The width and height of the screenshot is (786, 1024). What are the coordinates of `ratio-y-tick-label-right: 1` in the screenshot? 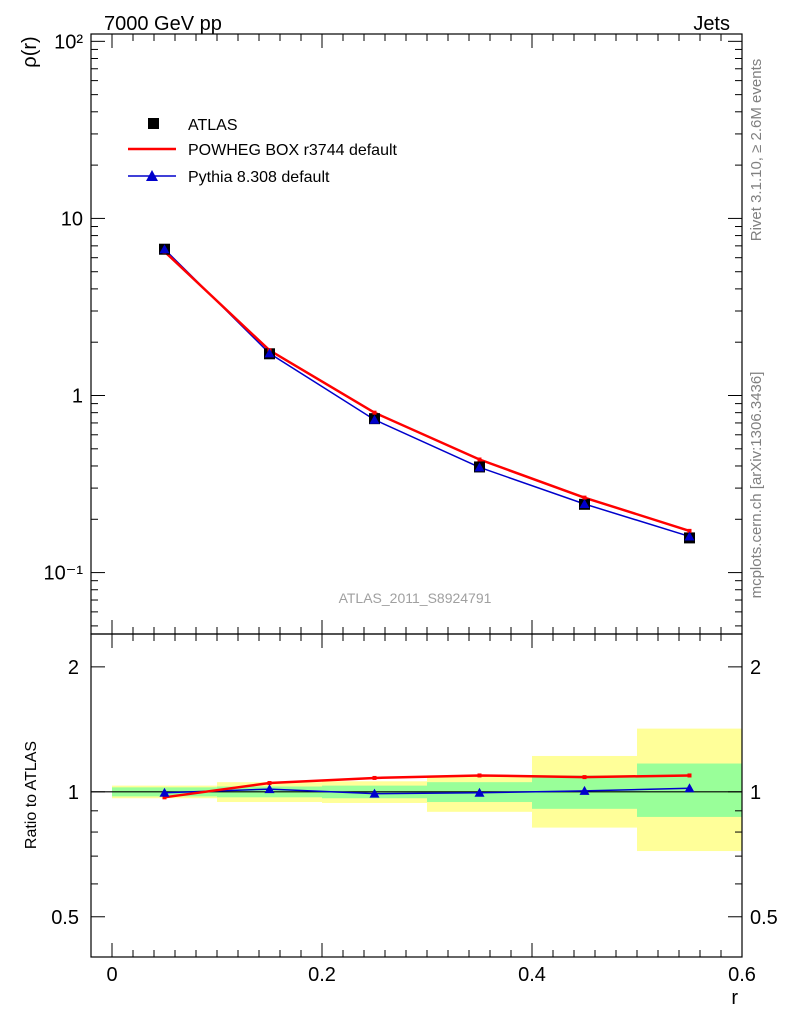 It's located at (755, 793).